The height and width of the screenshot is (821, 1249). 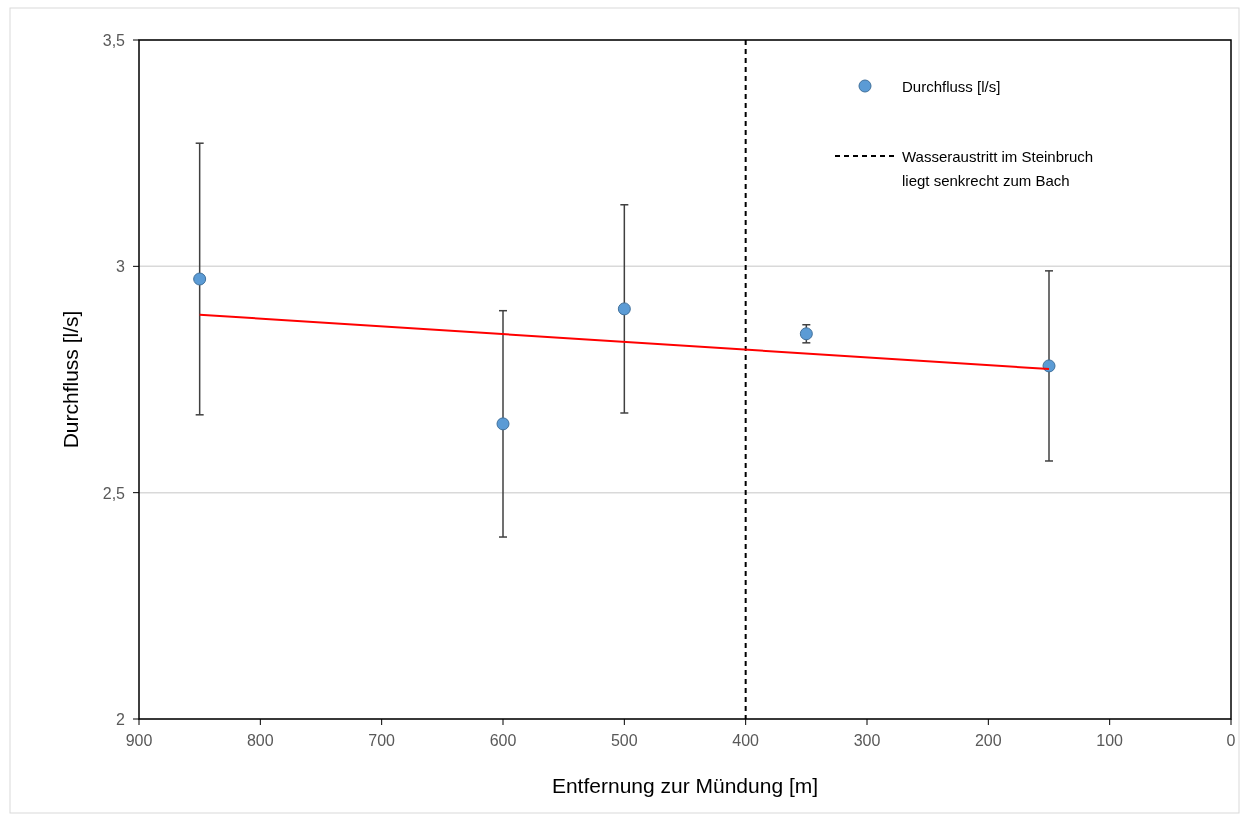 What do you see at coordinates (1231, 740) in the screenshot?
I see `x-tick-label: 0` at bounding box center [1231, 740].